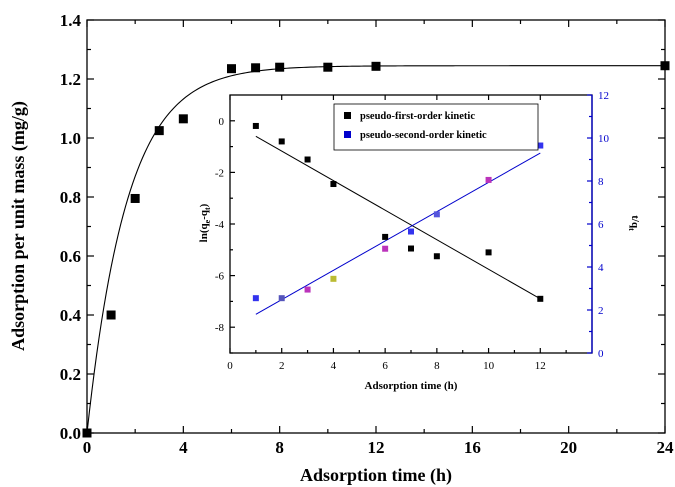 This screenshot has height=487, width=675. Describe the element at coordinates (347, 115) in the screenshot. I see `legend-marker-first-order` at that location.